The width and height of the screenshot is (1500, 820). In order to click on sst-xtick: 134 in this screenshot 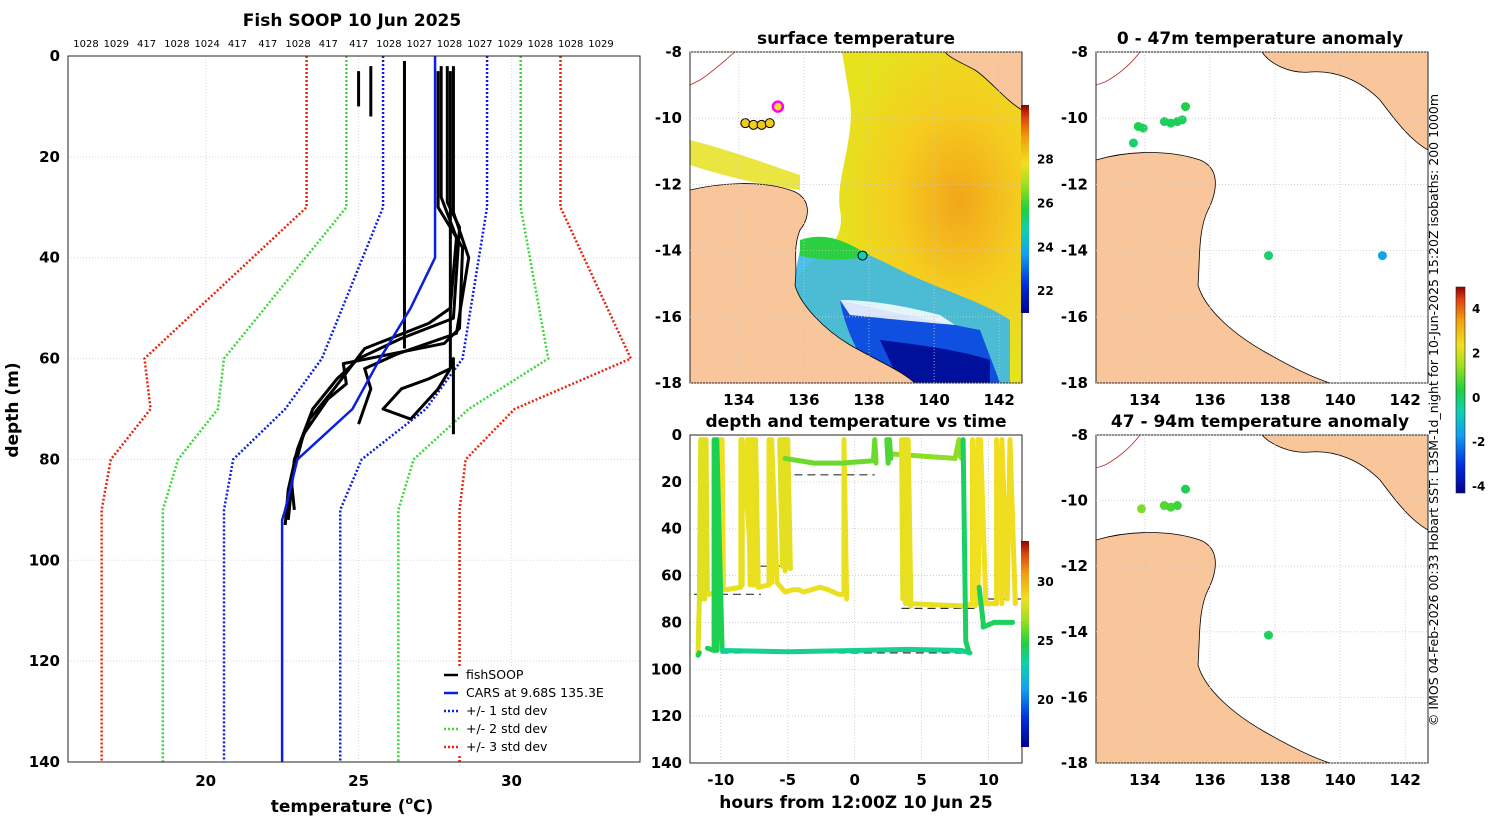, I will do `click(738, 400)`.